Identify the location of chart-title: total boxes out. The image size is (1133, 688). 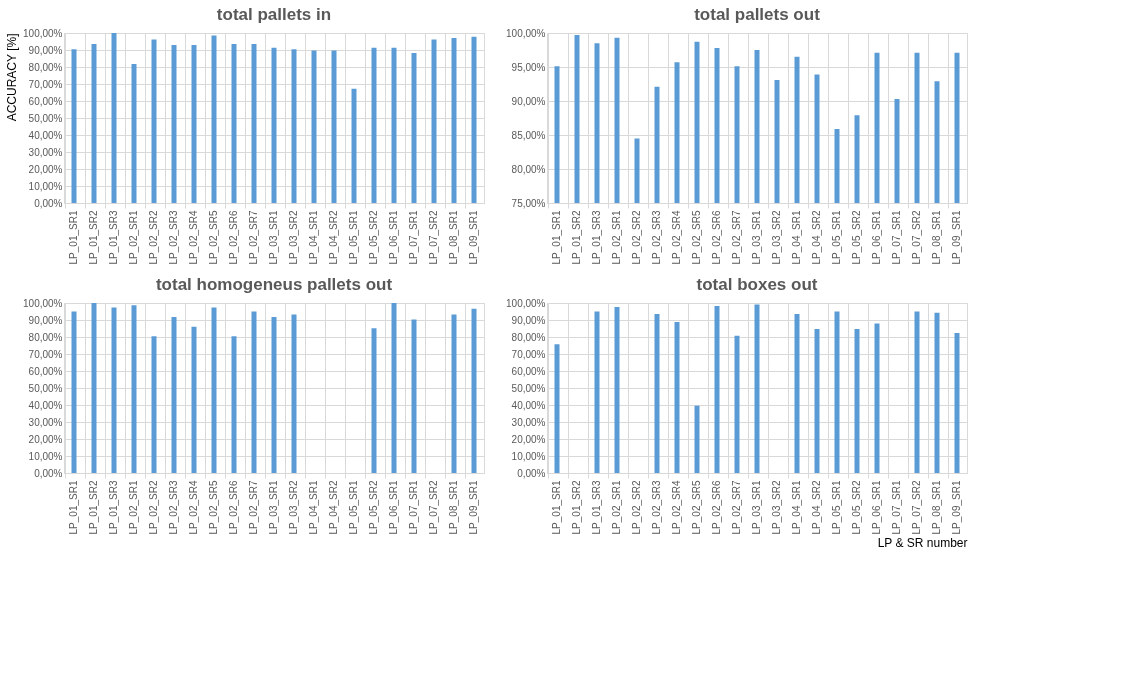
(757, 284).